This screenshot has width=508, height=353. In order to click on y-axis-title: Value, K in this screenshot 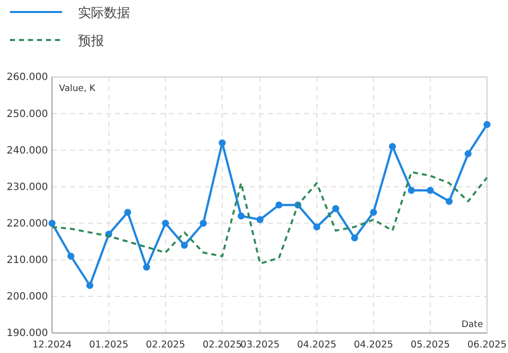, I will do `click(77, 89)`.